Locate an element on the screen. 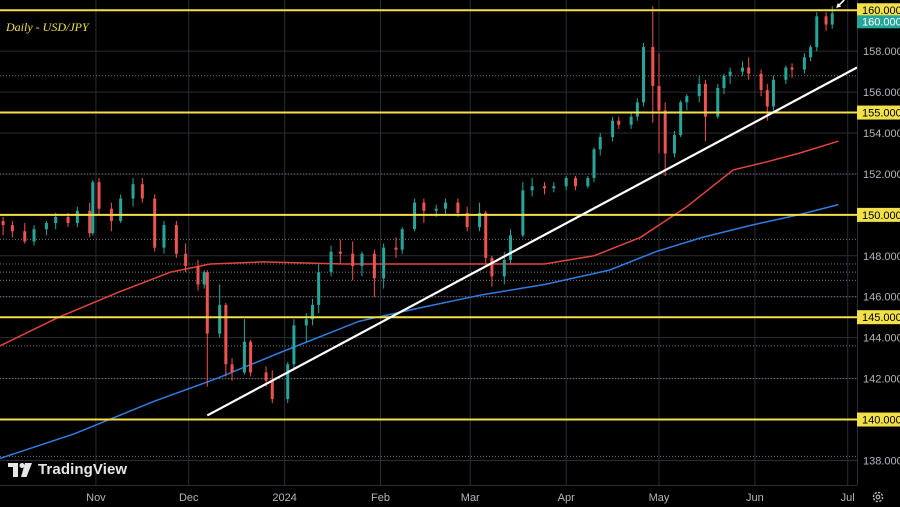 The height and width of the screenshot is (507, 900). level-price-tag: 140.000 is located at coordinates (878, 419).